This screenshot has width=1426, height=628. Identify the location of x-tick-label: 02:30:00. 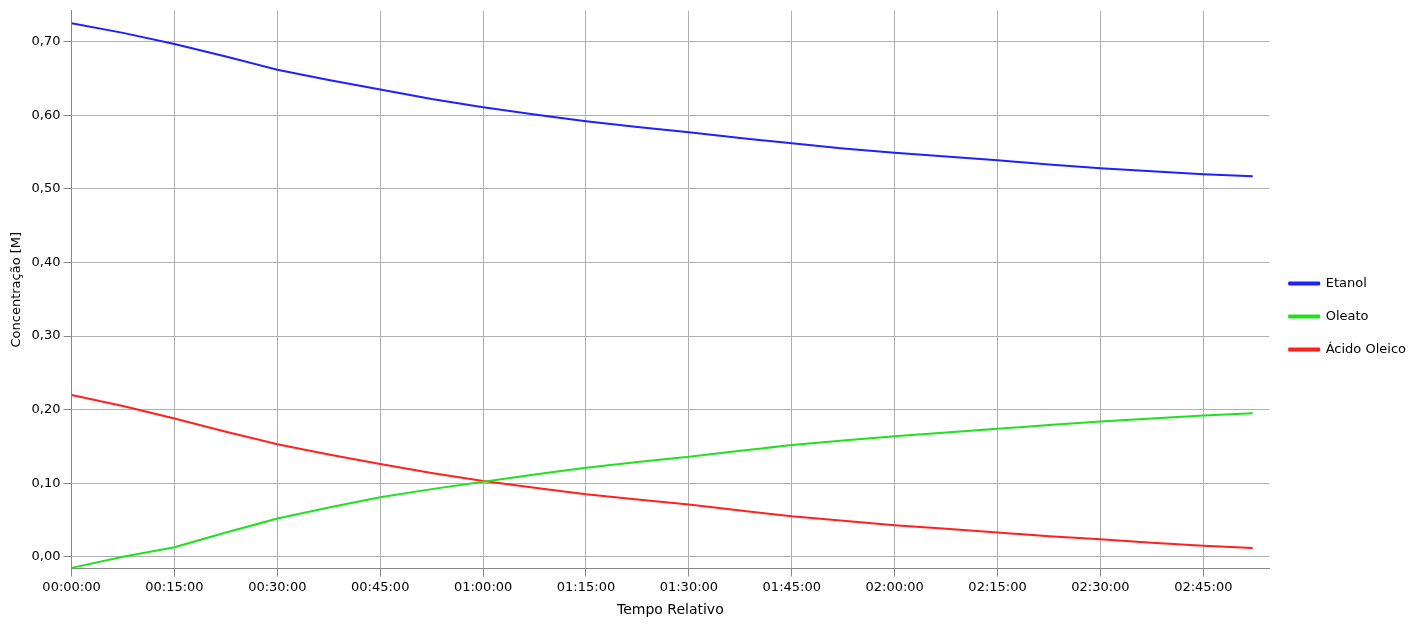
(1100, 586).